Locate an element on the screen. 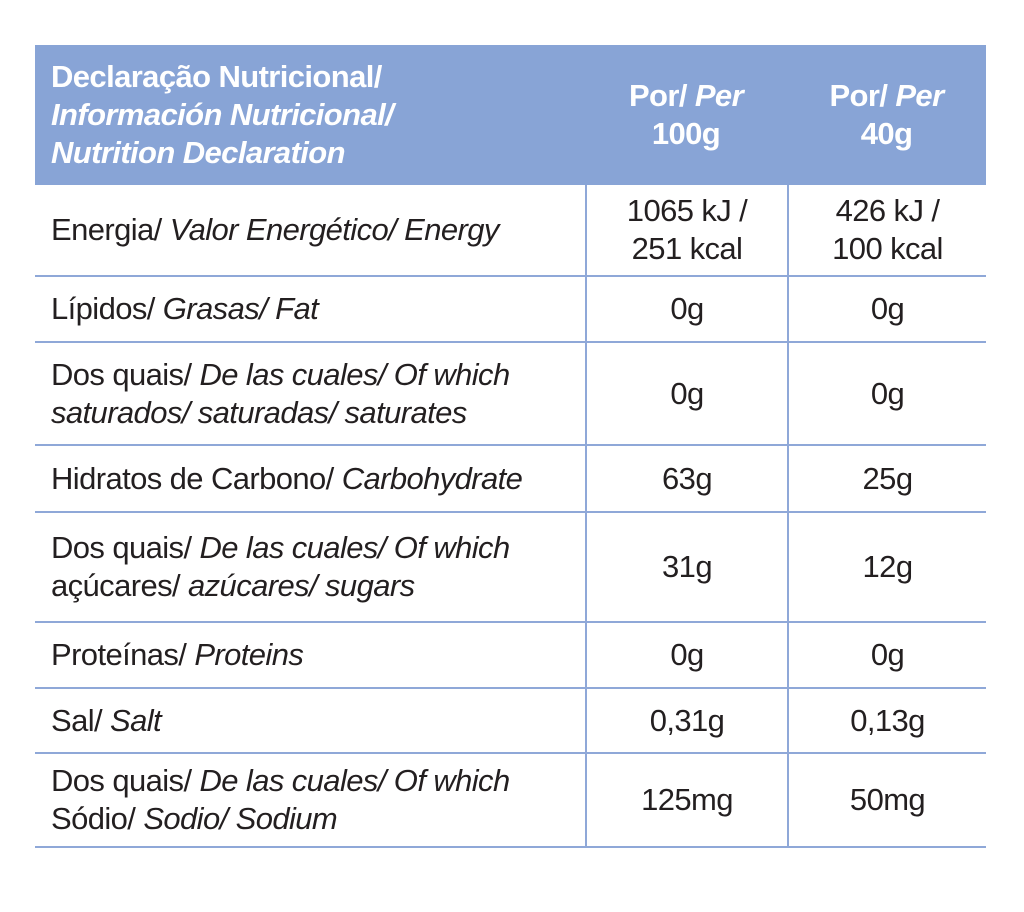 This screenshot has width=1024, height=912. text-segment: 40g is located at coordinates (886, 133).